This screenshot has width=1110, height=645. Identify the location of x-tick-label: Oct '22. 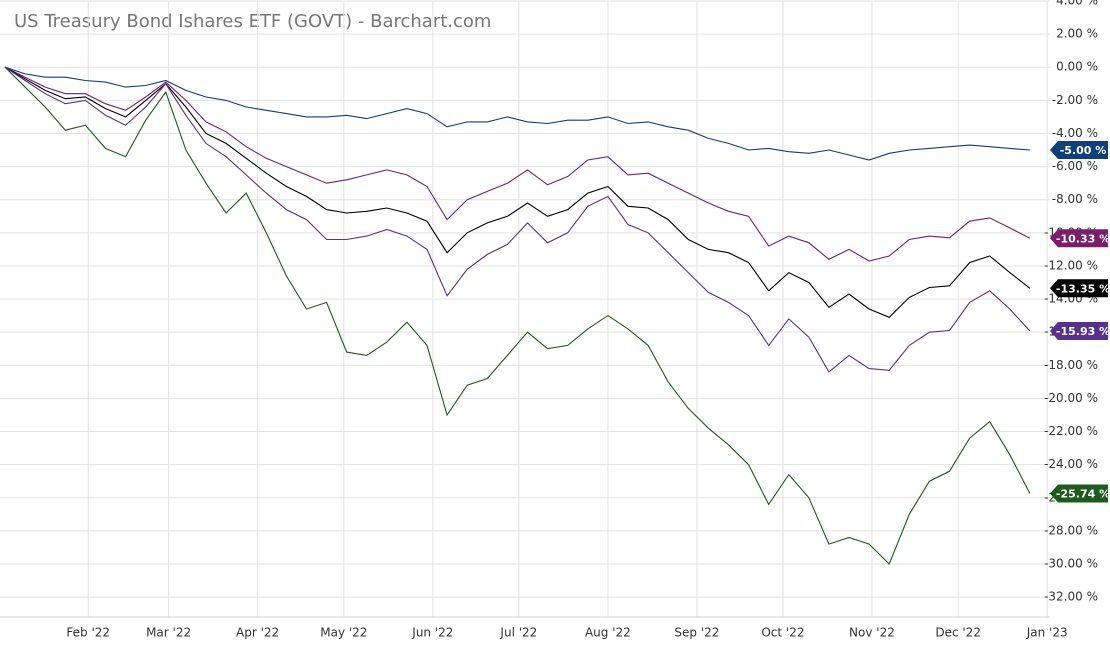
(782, 633).